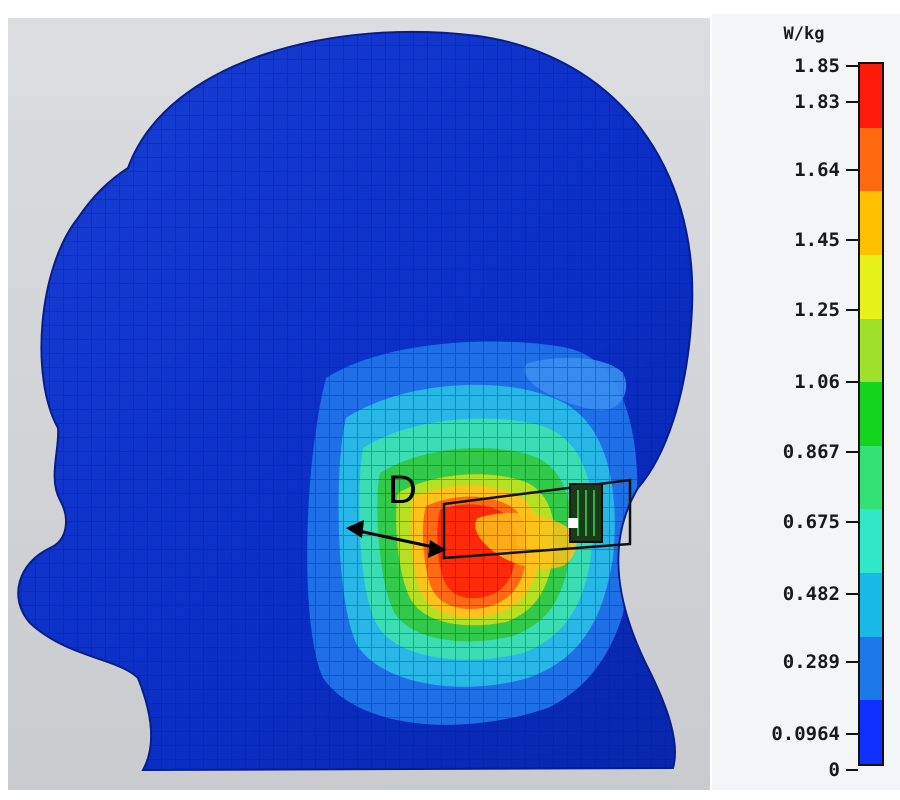 This screenshot has width=900, height=800. What do you see at coordinates (805, 734) in the screenshot?
I see `legend-tick-label: 0.0964` at bounding box center [805, 734].